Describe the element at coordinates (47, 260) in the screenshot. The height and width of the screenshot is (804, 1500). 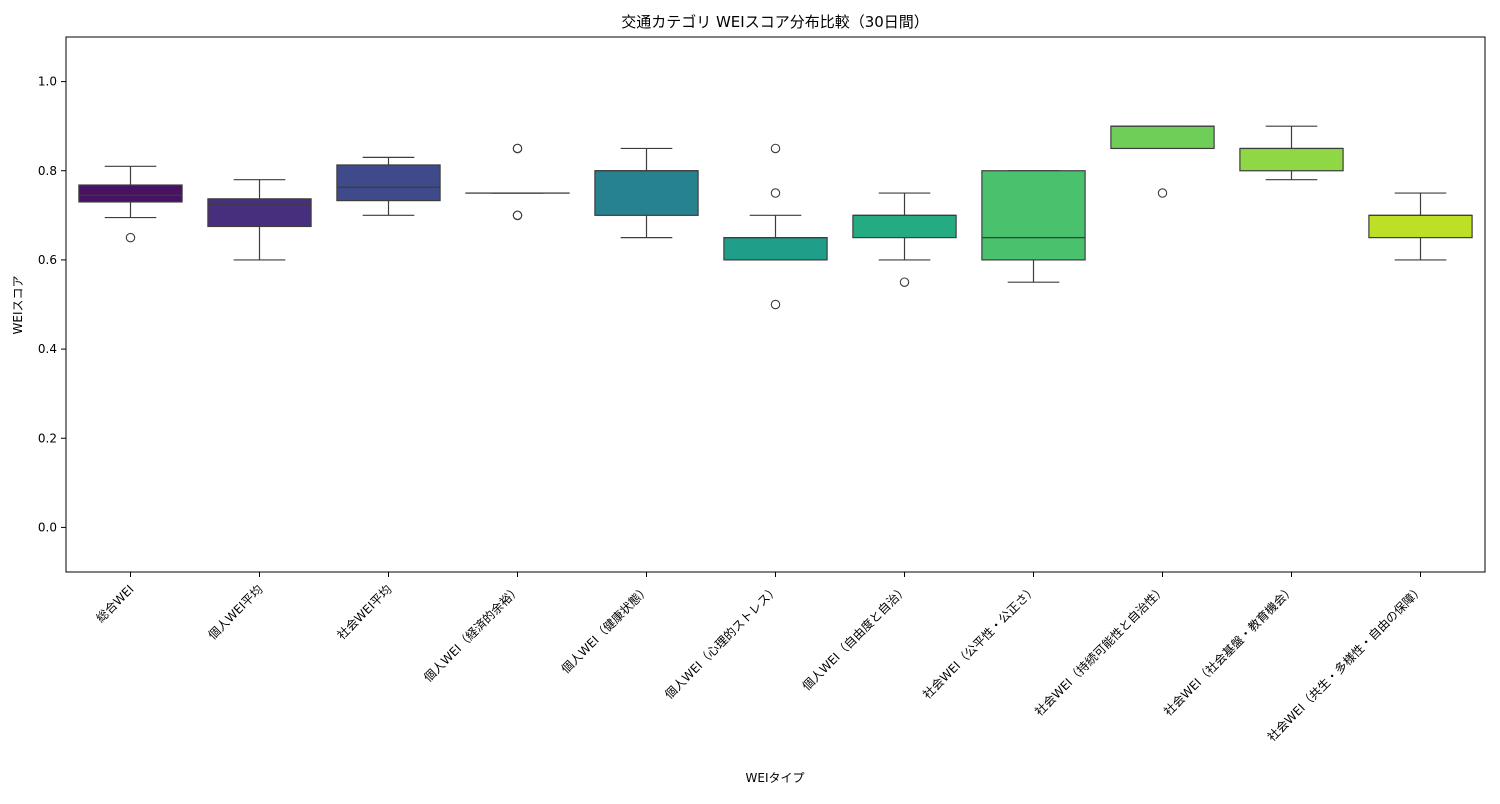
I see `y-tick-label: 0.6` at that location.